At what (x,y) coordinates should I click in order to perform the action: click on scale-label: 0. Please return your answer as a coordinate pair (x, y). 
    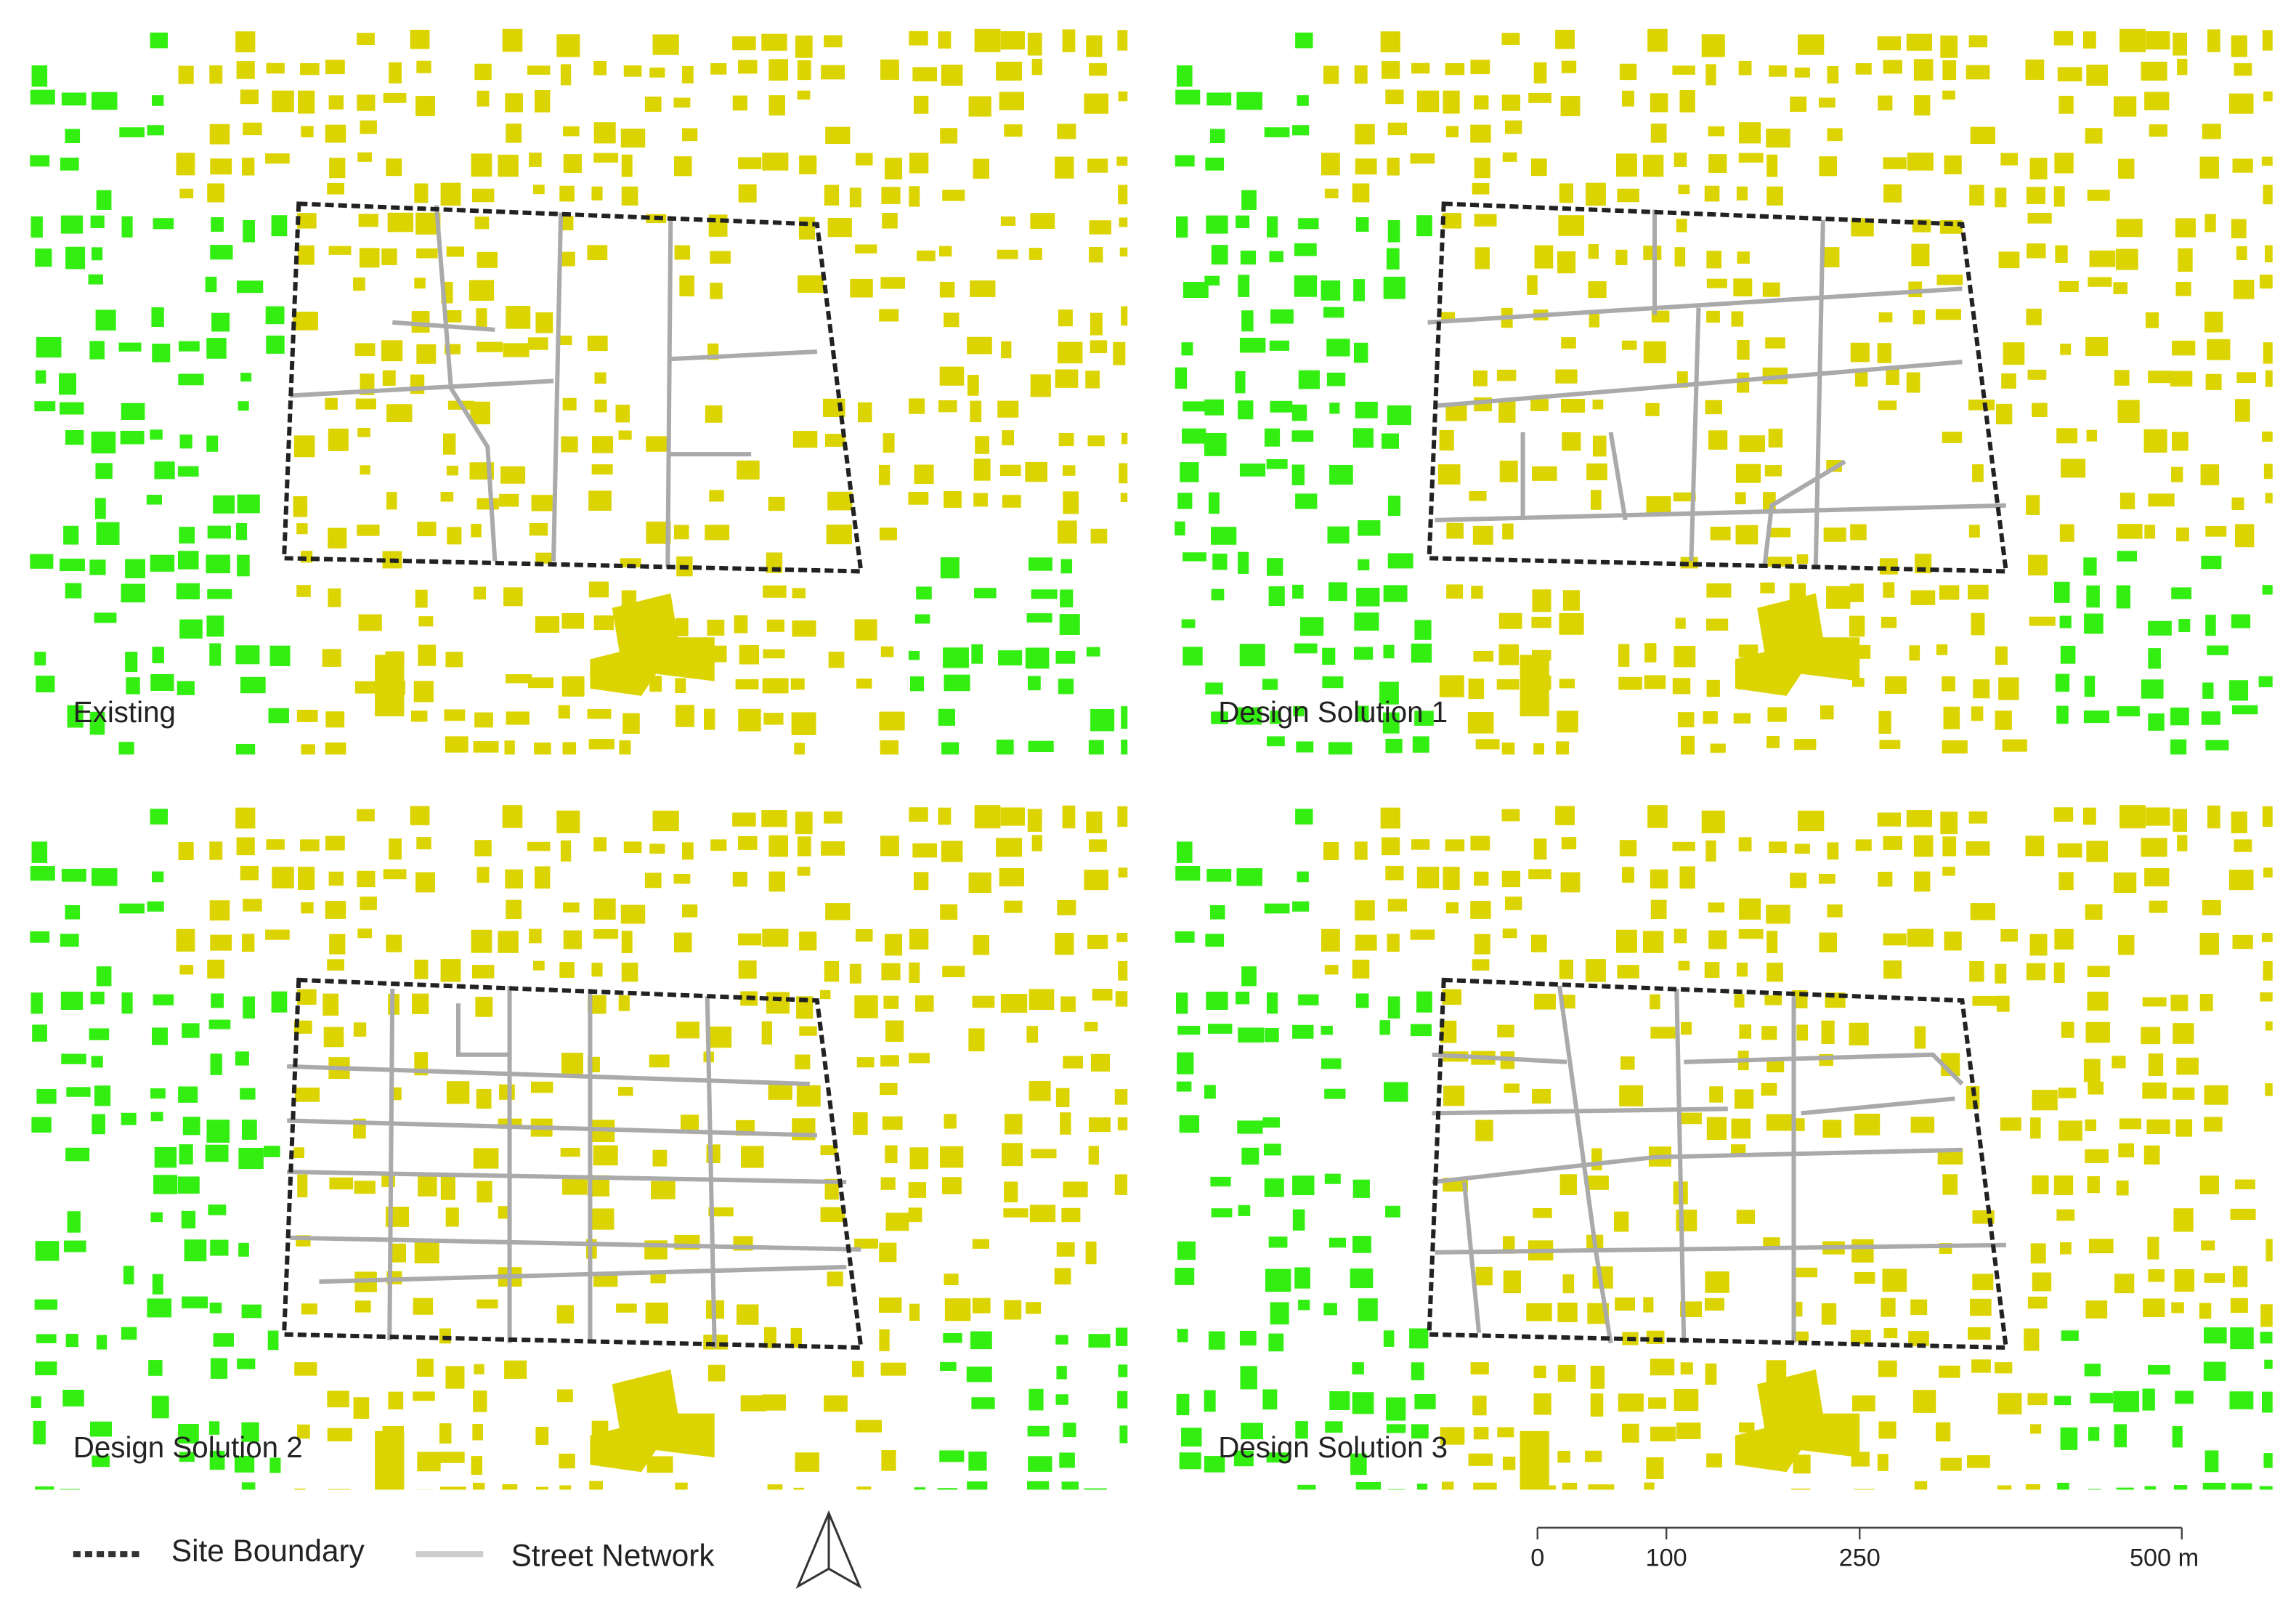
    Looking at the image, I should click on (1537, 1557).